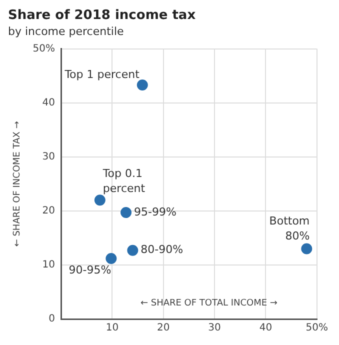 The height and width of the screenshot is (345, 339). I want to click on y-axis-title: ← SHARE OF INCOME TAX →, so click(17, 183).